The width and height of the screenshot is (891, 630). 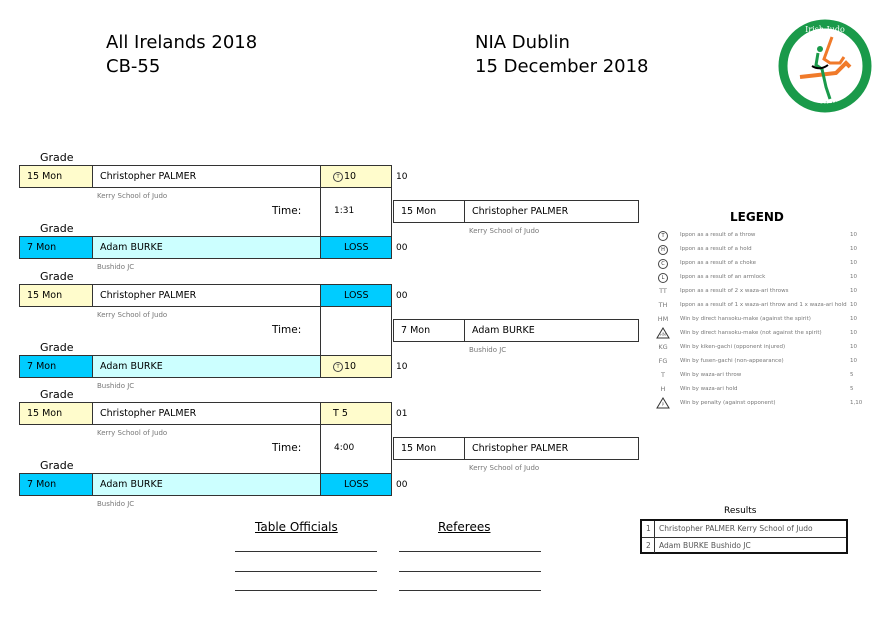 What do you see at coordinates (663, 375) in the screenshot?
I see `t-icon: T` at bounding box center [663, 375].